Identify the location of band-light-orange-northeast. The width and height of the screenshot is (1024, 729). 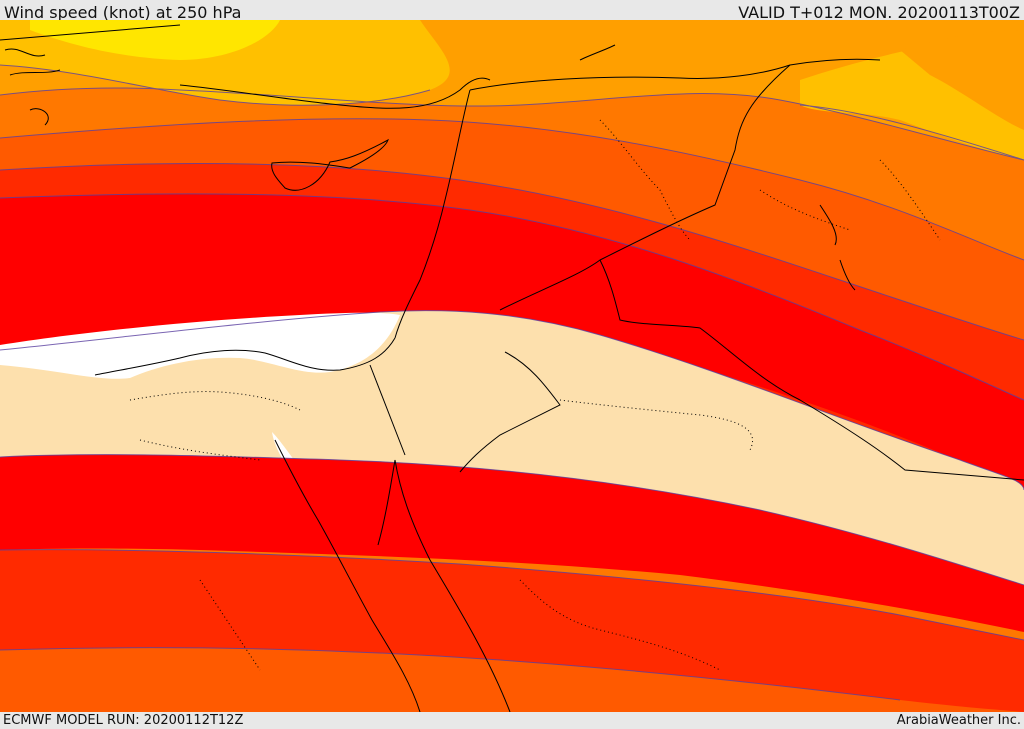
(962, 80).